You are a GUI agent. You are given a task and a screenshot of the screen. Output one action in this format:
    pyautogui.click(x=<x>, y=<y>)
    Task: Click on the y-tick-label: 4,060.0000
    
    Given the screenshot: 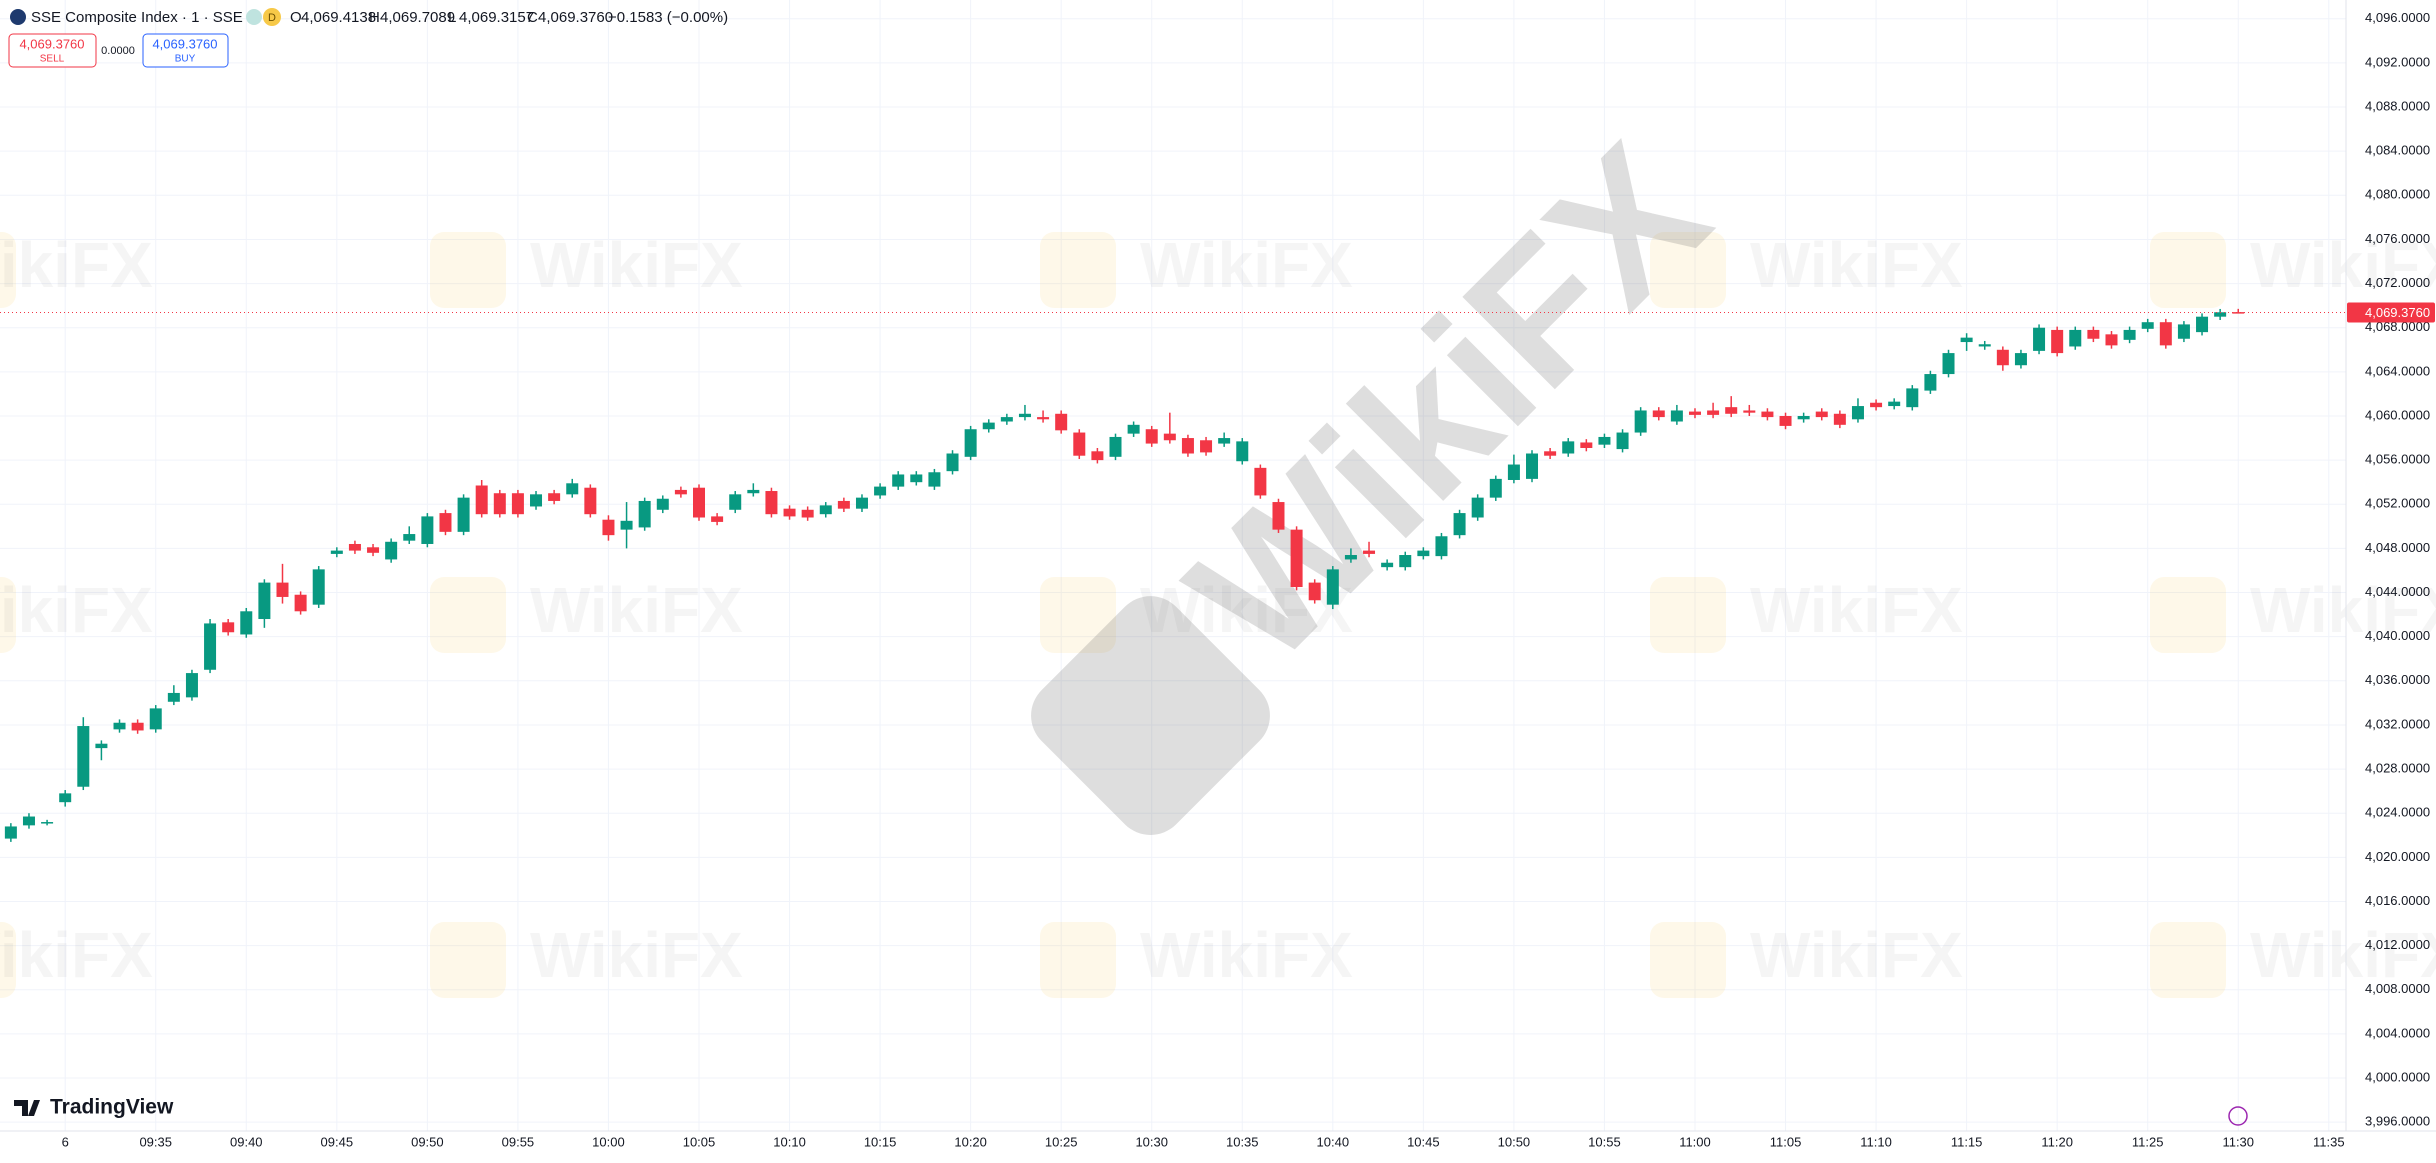 What is the action you would take?
    pyautogui.click(x=2397, y=414)
    